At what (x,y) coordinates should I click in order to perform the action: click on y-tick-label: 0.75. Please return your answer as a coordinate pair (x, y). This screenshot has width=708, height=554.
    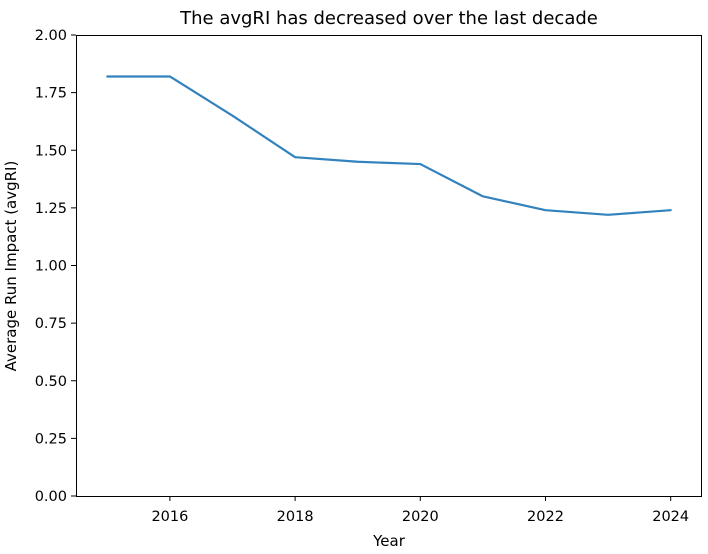
    Looking at the image, I should click on (51, 324).